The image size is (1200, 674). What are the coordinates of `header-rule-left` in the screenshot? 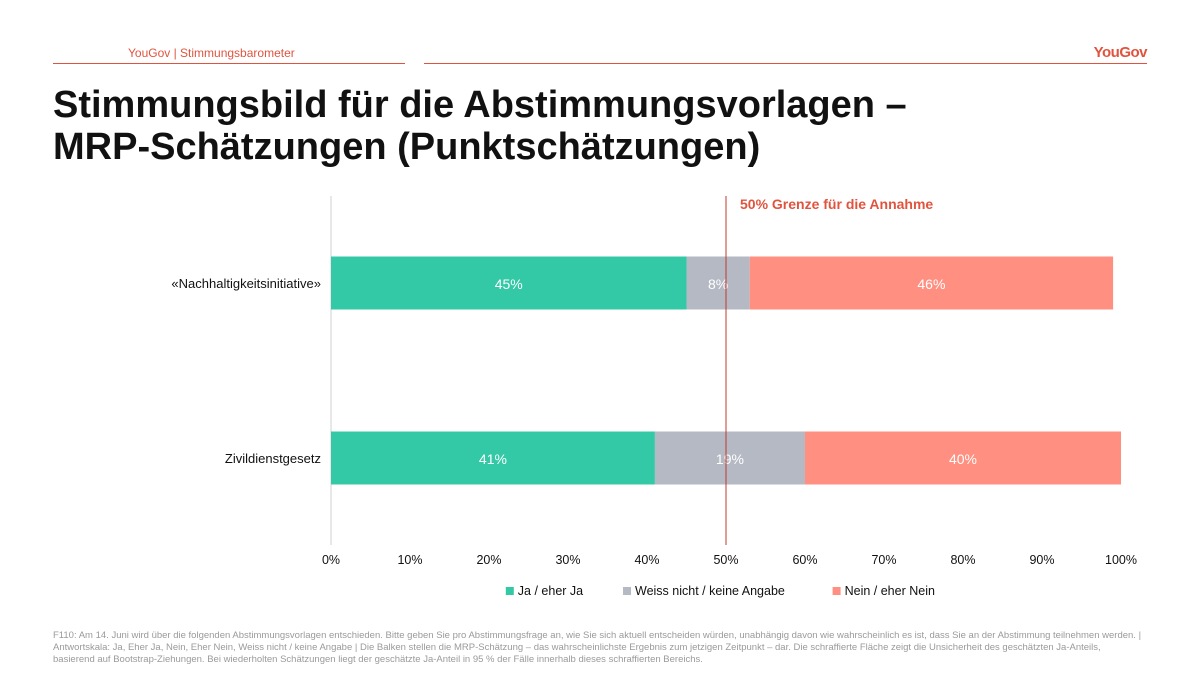 It's located at (229, 63).